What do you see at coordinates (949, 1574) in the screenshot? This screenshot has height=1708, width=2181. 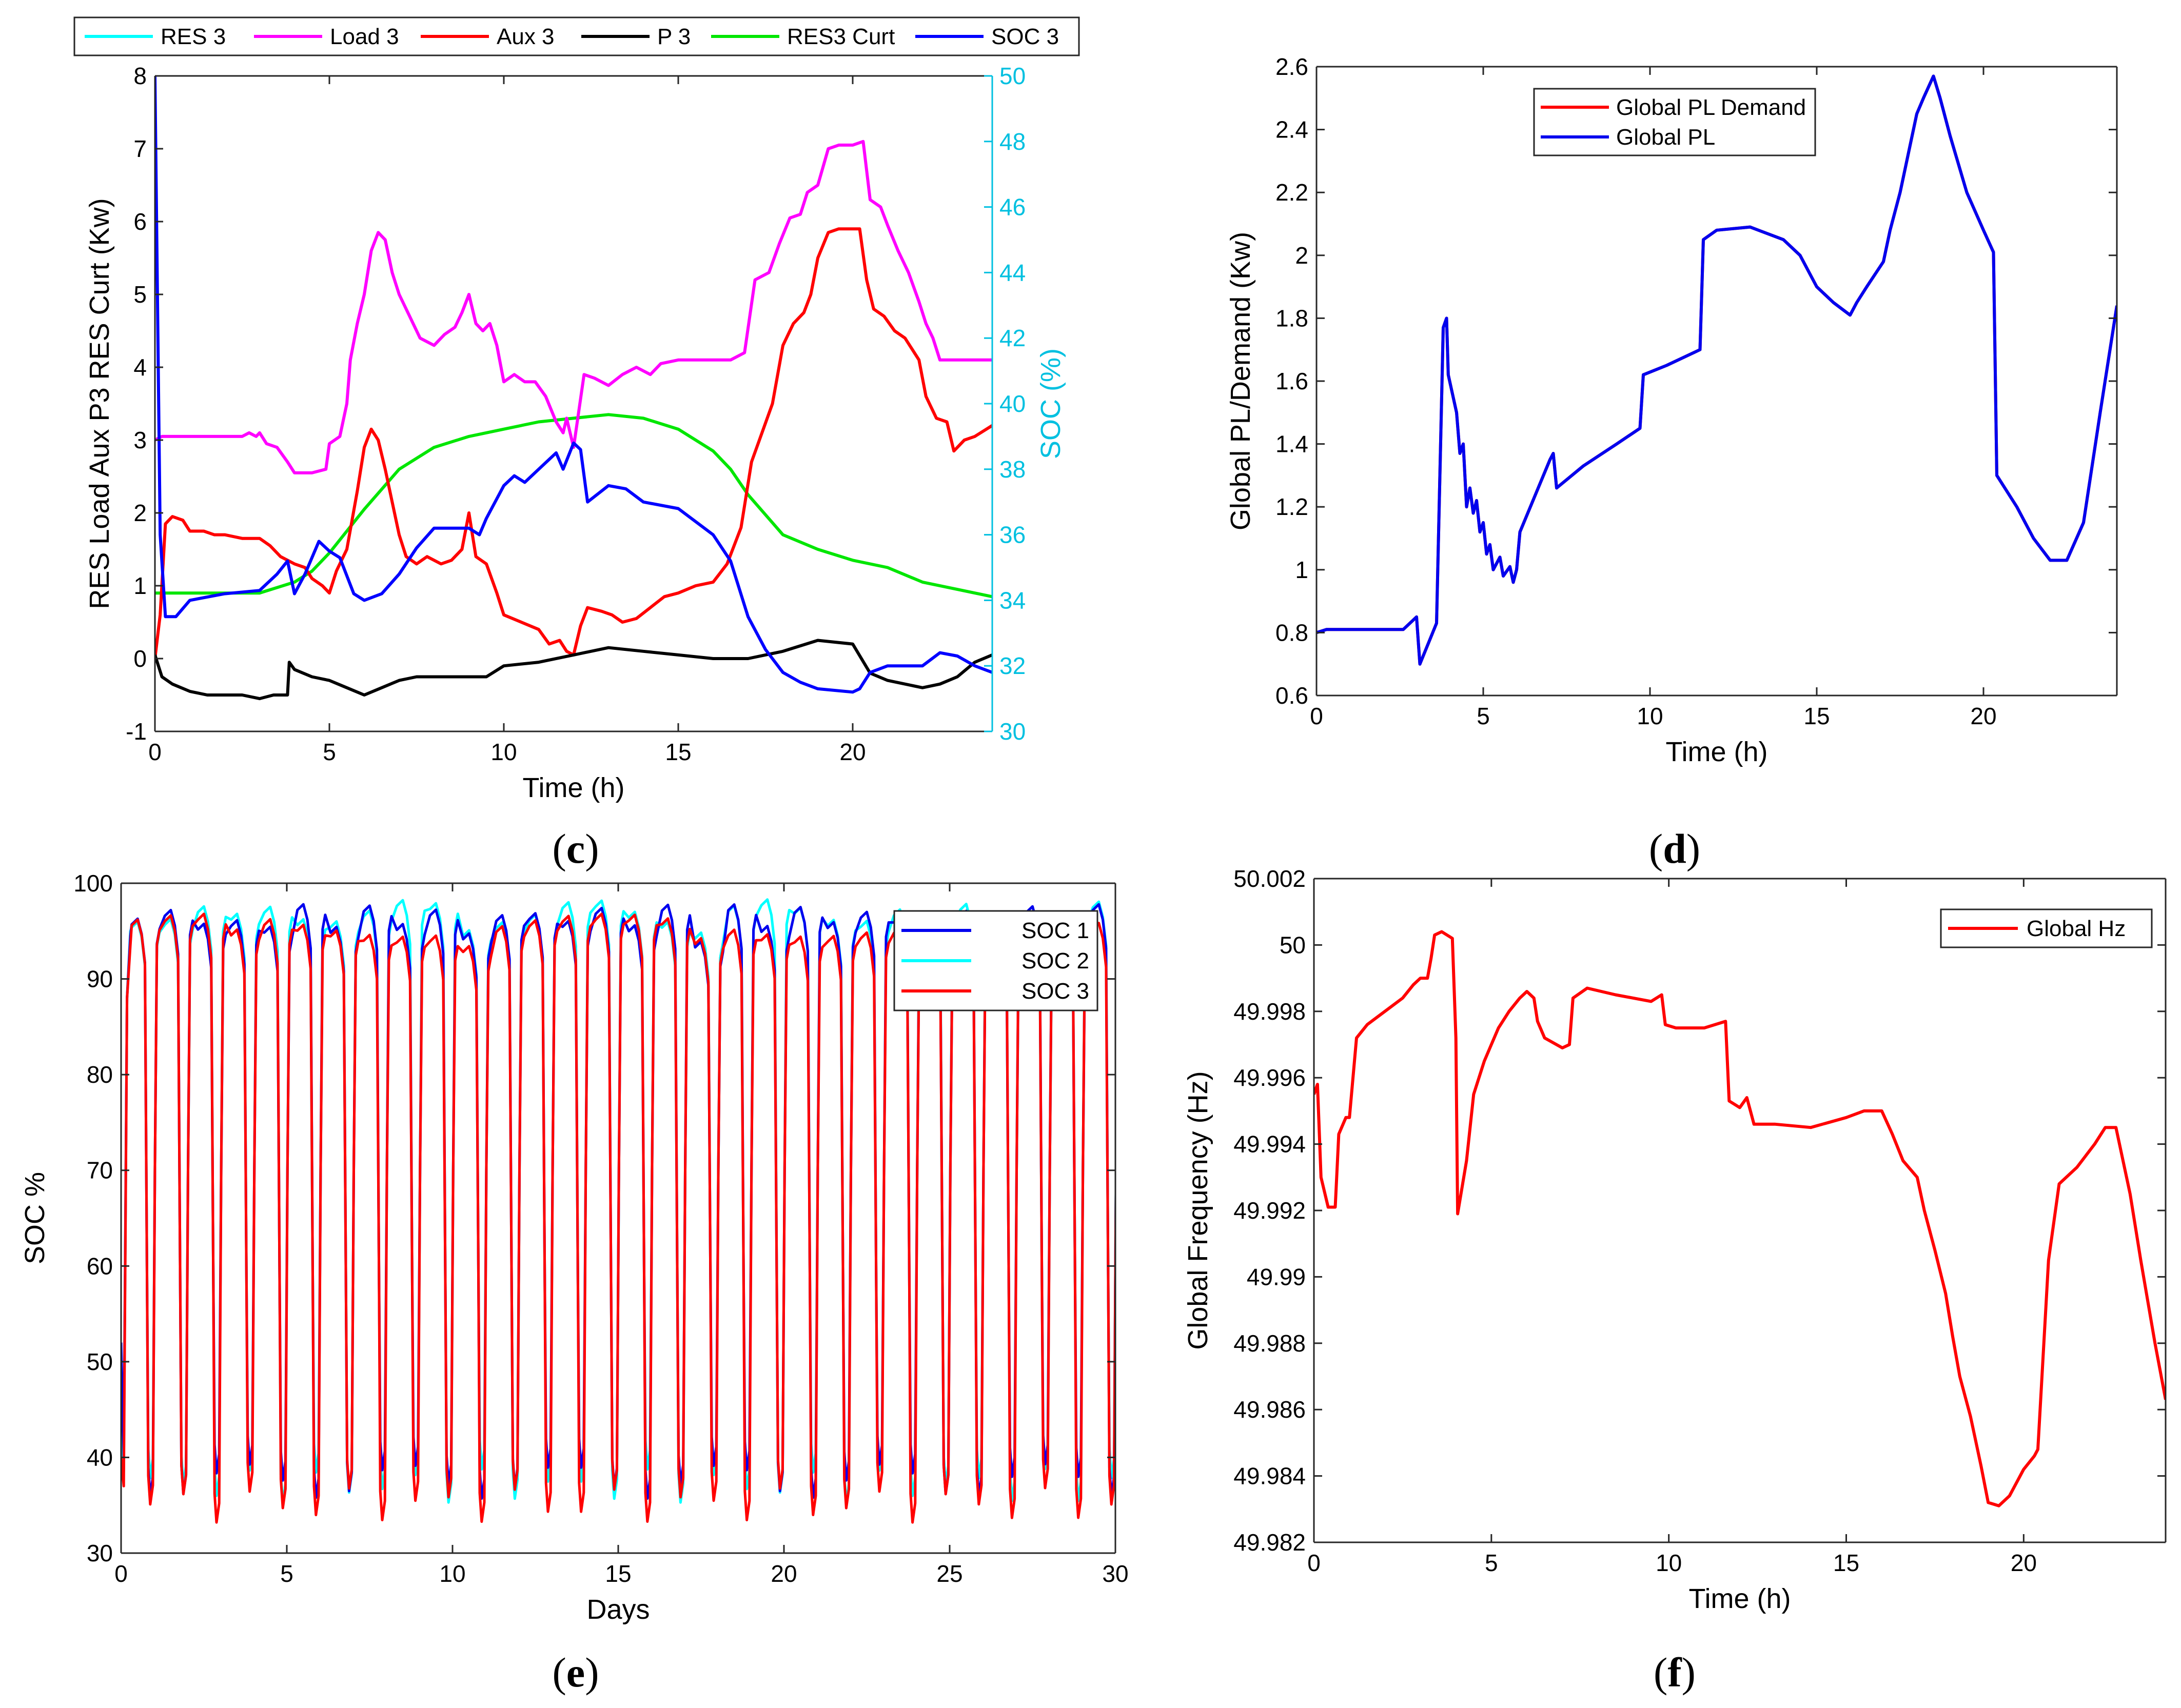 I see `panel-e-xtick-label: 25` at bounding box center [949, 1574].